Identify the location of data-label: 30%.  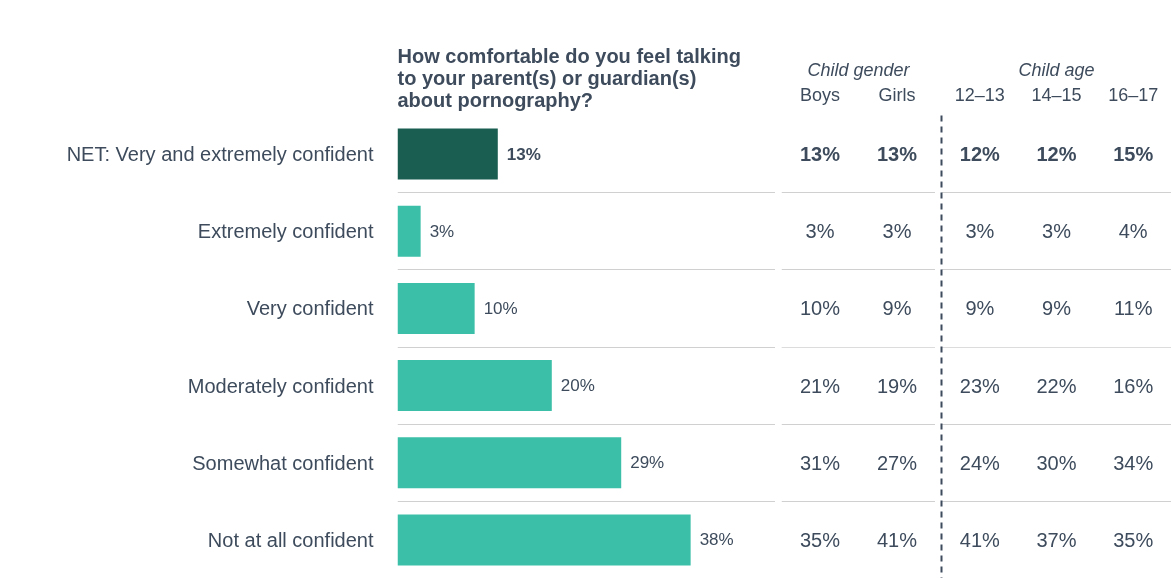
(1056, 462).